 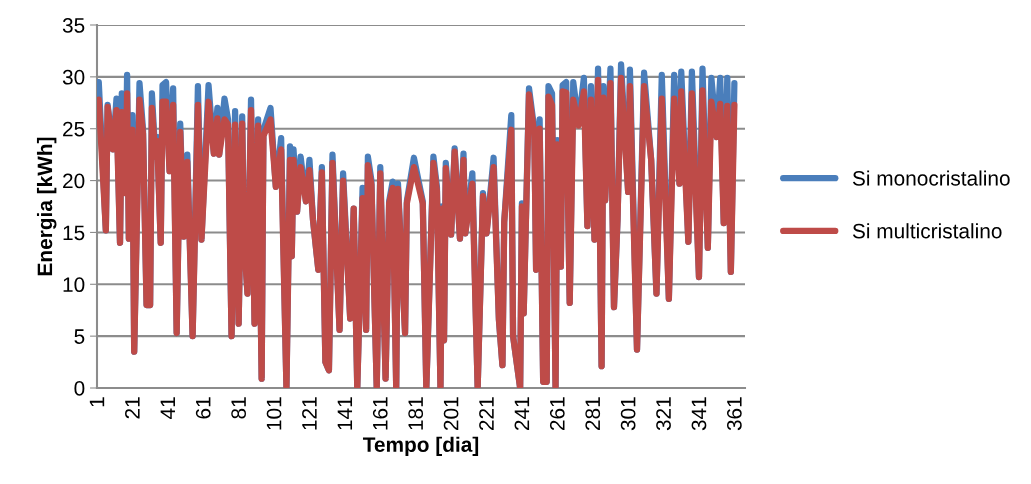 What do you see at coordinates (73, 77) in the screenshot?
I see `y-tick-label: 30` at bounding box center [73, 77].